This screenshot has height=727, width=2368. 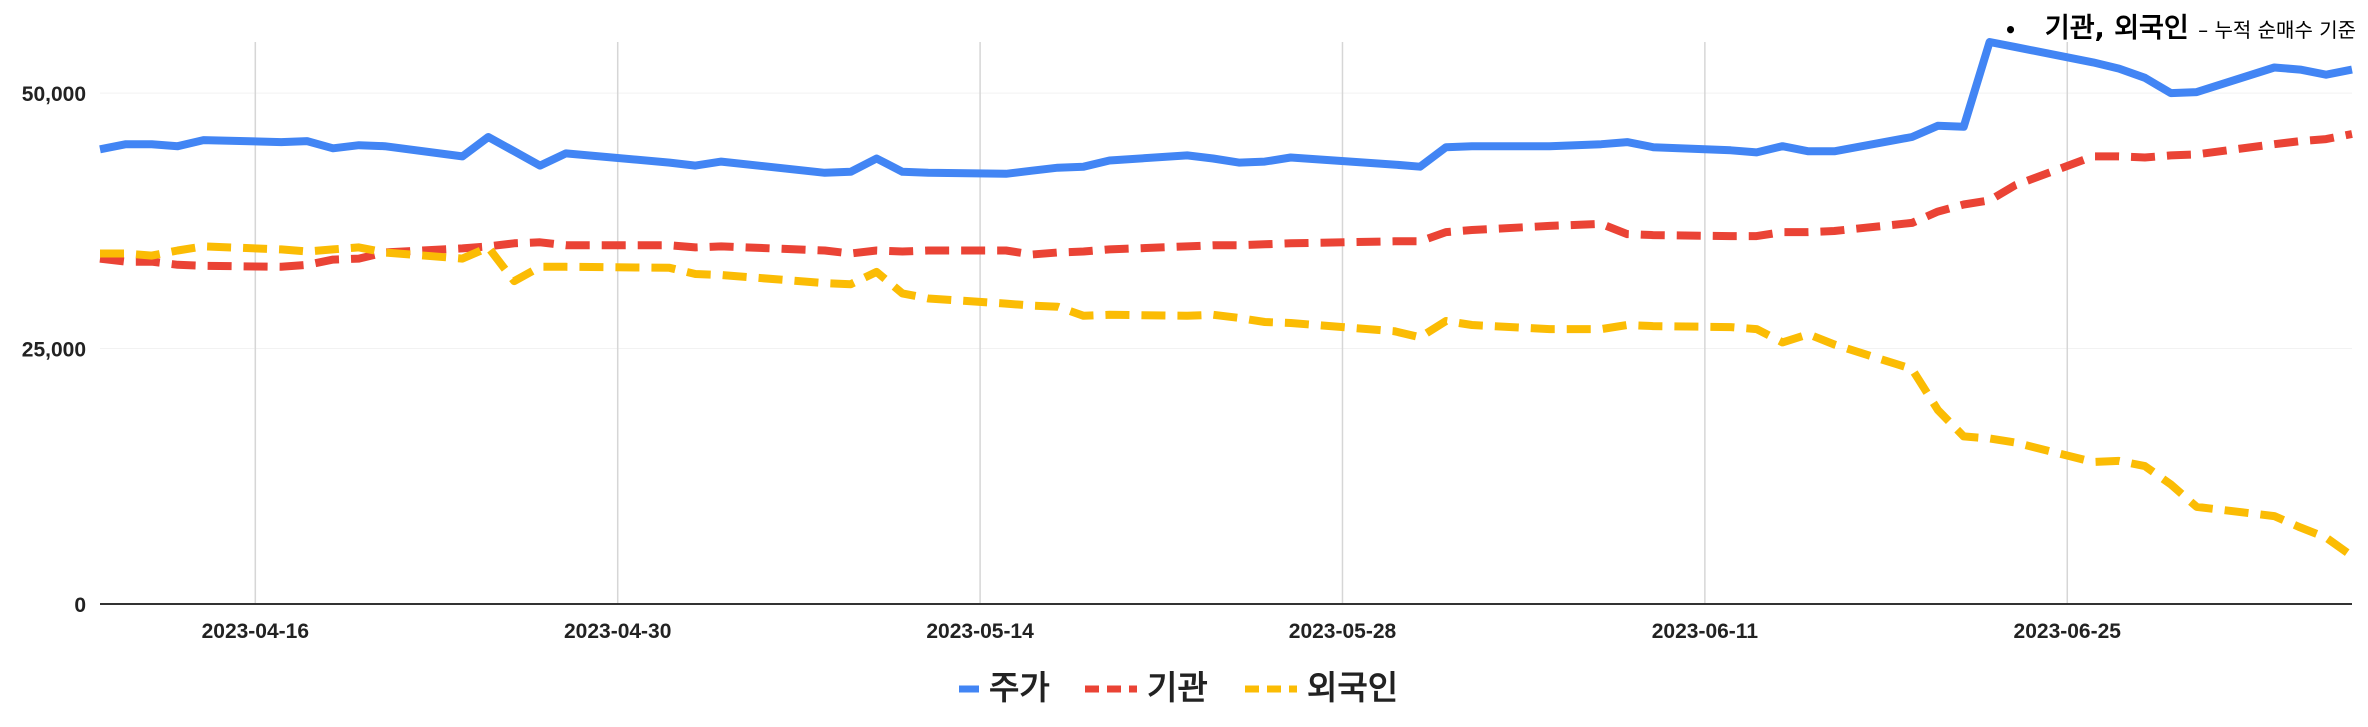 I want to click on y-tick-label: 0, so click(x=80, y=605).